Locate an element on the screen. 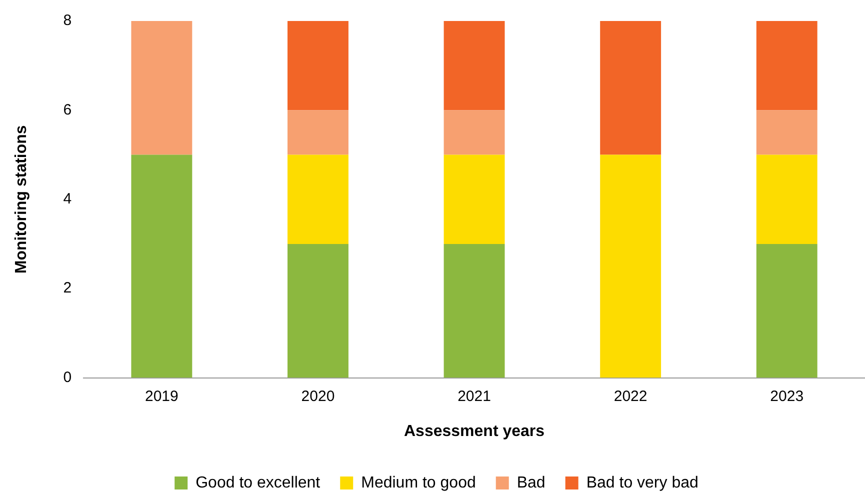  x-tick-label: 2020 is located at coordinates (318, 396).